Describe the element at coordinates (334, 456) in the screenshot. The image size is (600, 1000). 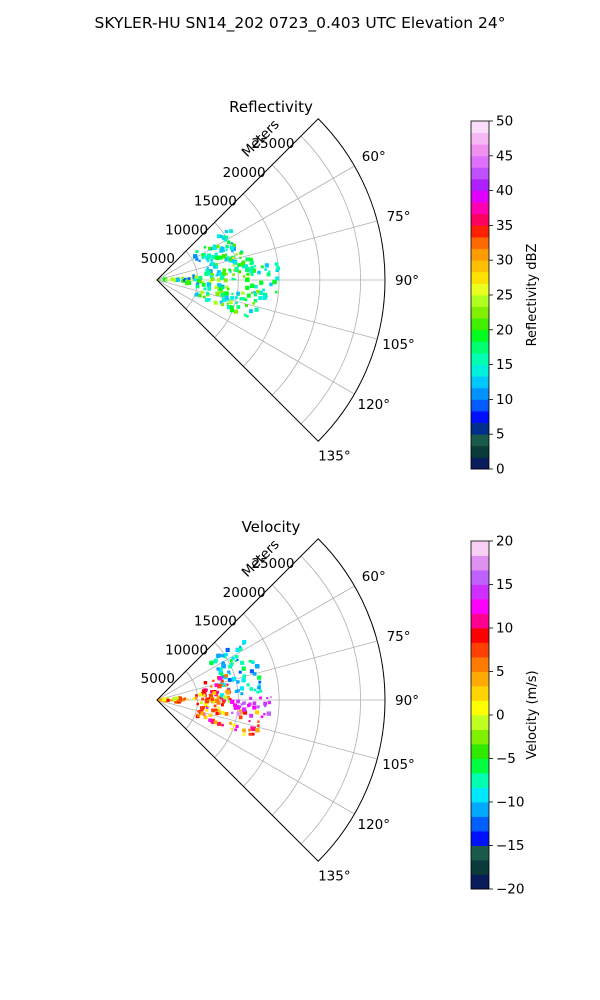
I see `azimuth-tick-label: 135°` at that location.